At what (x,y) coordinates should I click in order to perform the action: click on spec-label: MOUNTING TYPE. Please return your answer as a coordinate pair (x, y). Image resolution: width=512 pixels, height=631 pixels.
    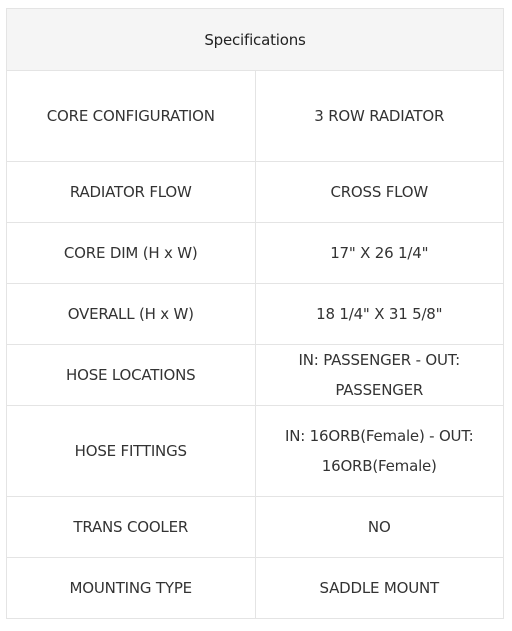
    Looking at the image, I should click on (131, 588).